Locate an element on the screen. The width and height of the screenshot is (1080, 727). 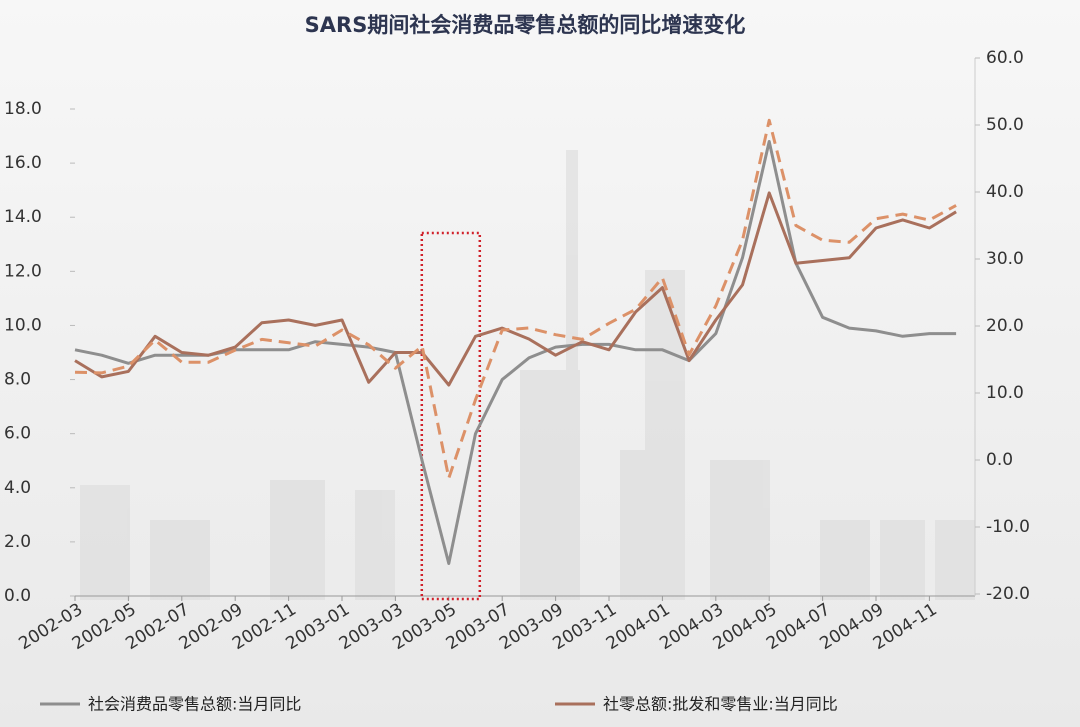
y-tick-label: 12.0 is located at coordinates (23, 271).